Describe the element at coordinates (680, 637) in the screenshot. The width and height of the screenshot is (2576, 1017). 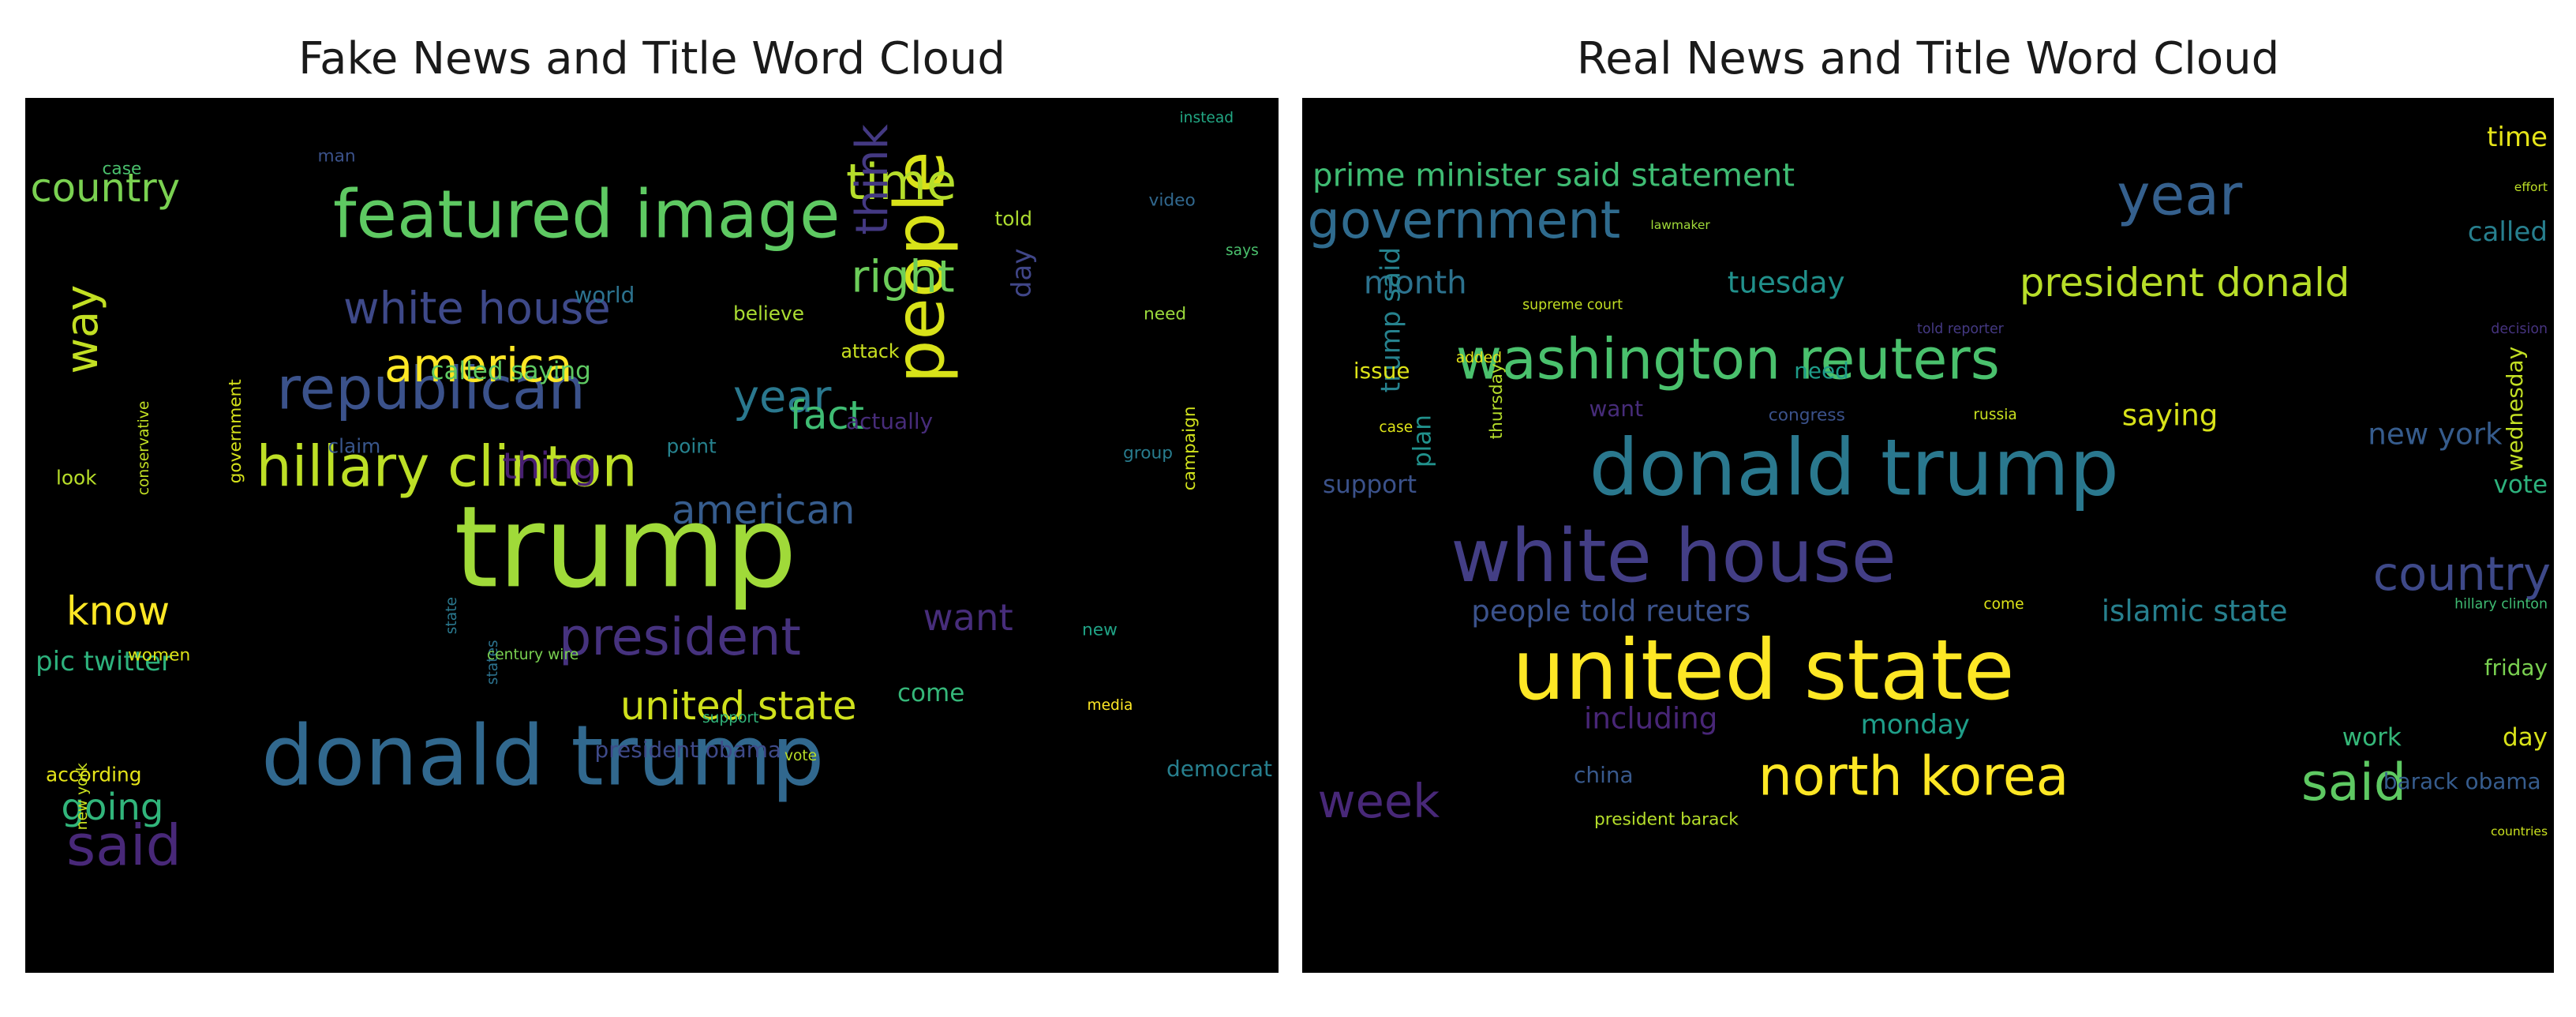
I see `word-president: president` at that location.